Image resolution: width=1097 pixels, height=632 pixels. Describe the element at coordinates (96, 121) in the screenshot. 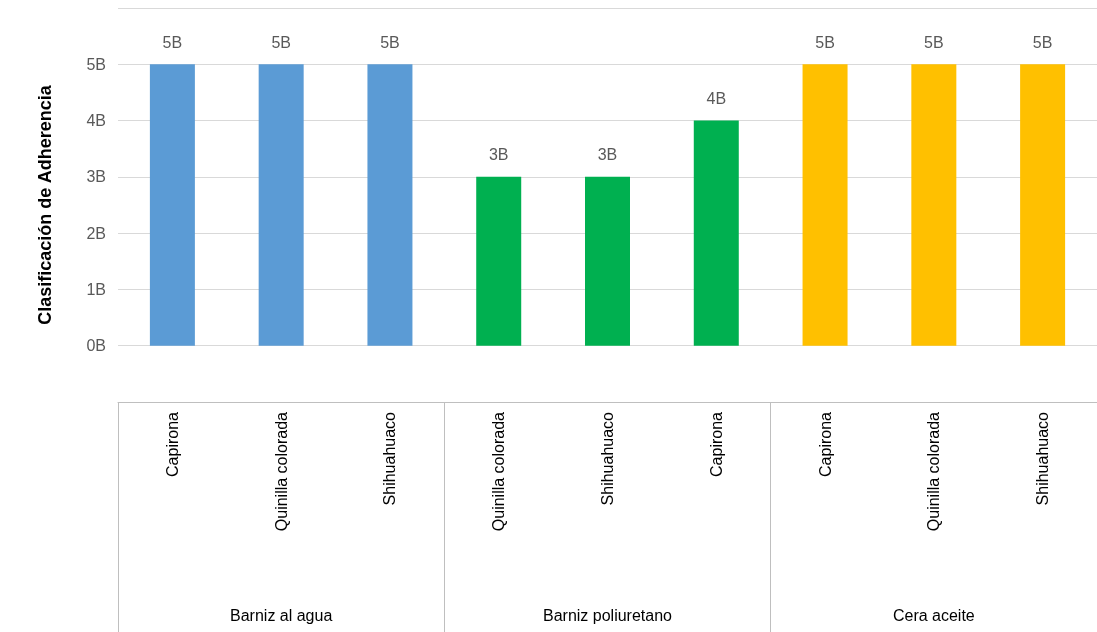

I see `y-tick-label: 4B` at that location.